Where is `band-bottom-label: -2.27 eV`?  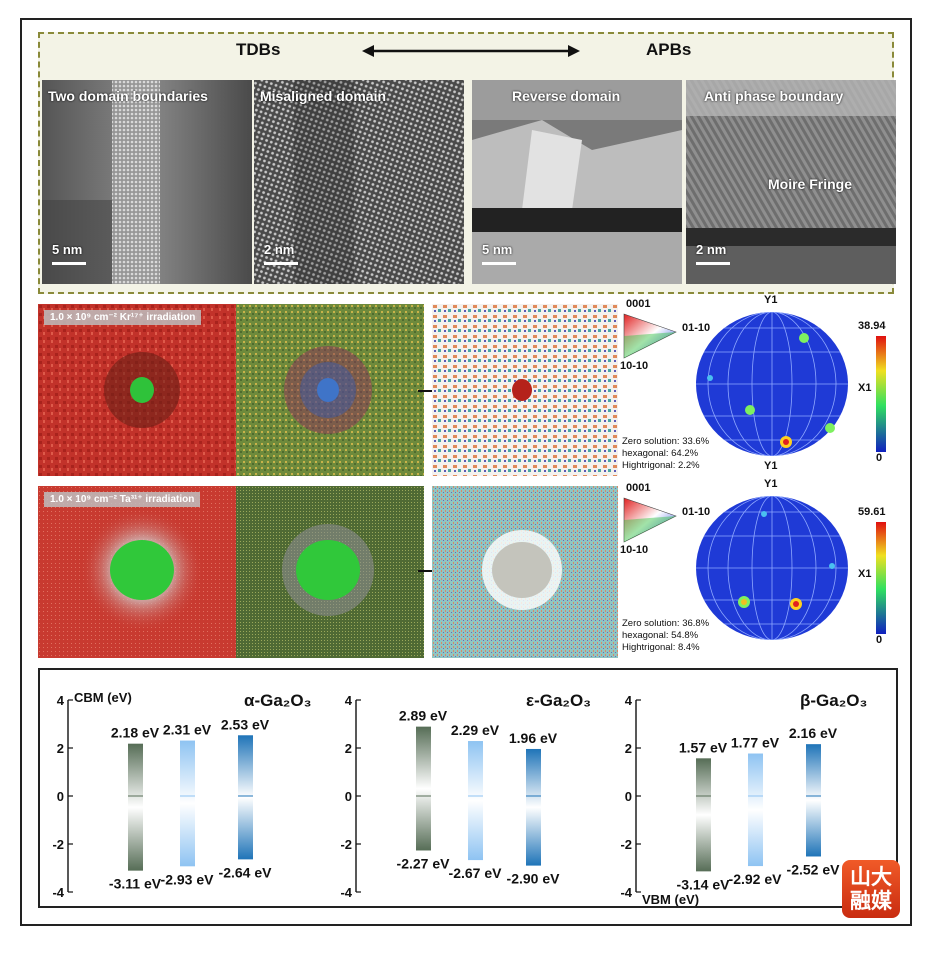 band-bottom-label: -2.27 eV is located at coordinates (424, 863).